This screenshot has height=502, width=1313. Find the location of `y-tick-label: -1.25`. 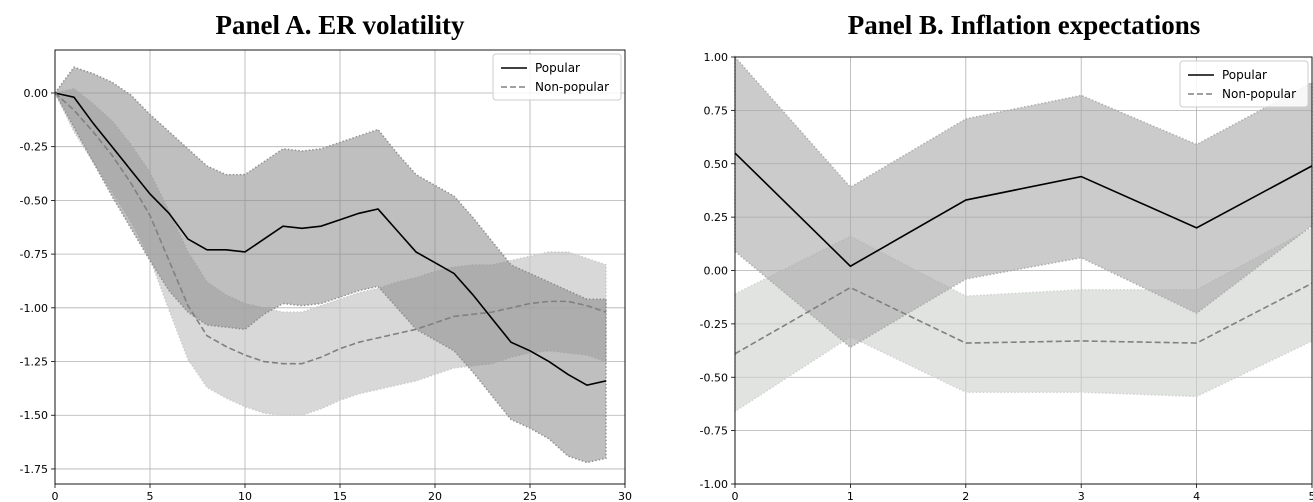

y-tick-label: -1.25 is located at coordinates (34, 362).